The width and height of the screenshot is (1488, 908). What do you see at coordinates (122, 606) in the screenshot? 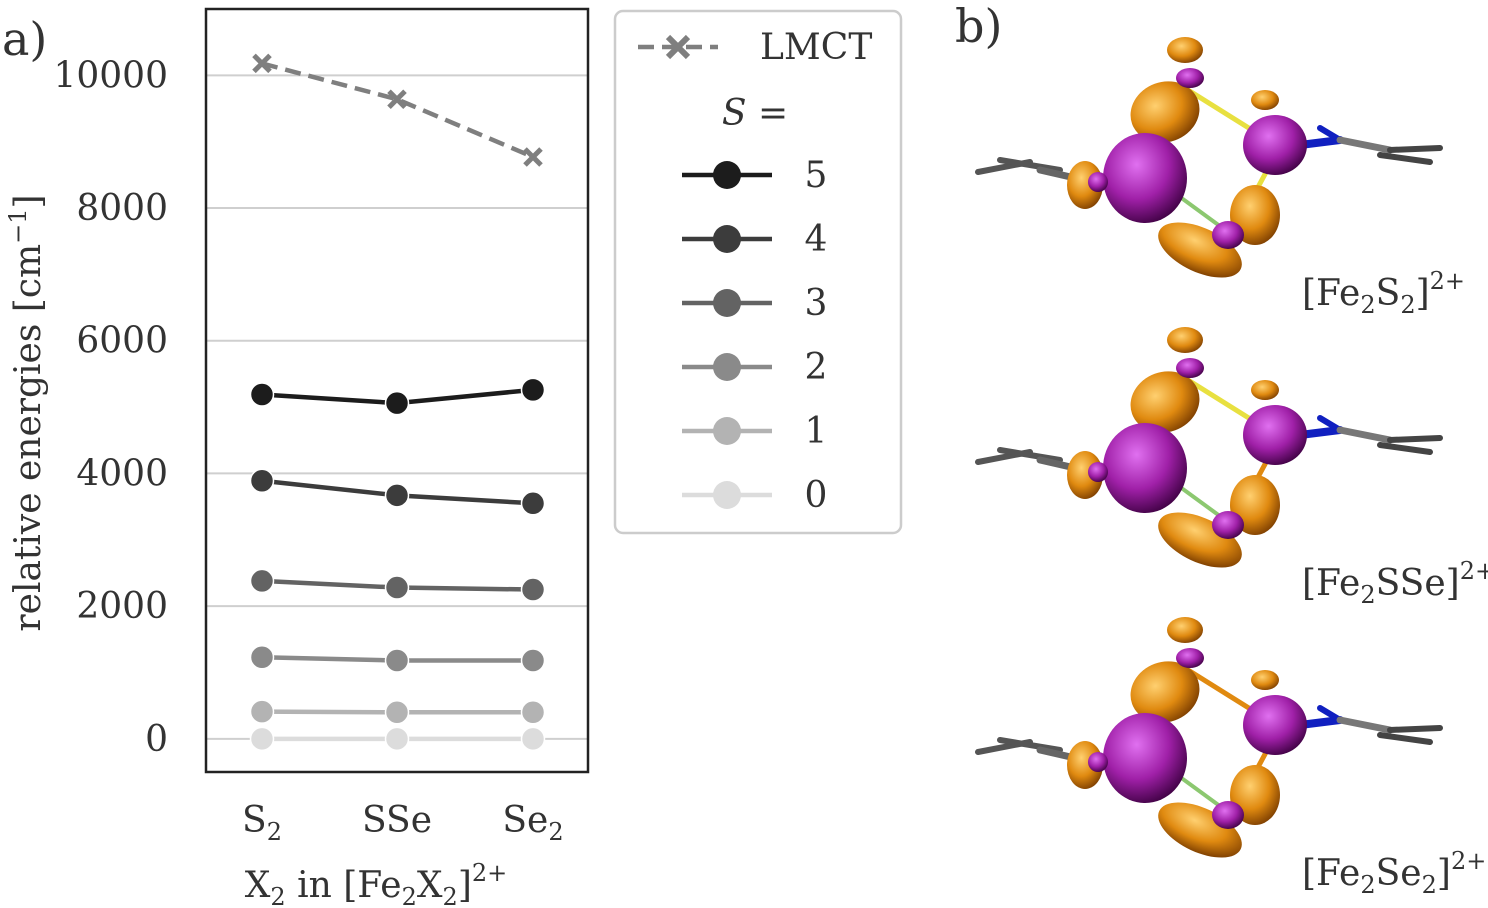
I see `y-tick-label: 2000` at bounding box center [122, 606].